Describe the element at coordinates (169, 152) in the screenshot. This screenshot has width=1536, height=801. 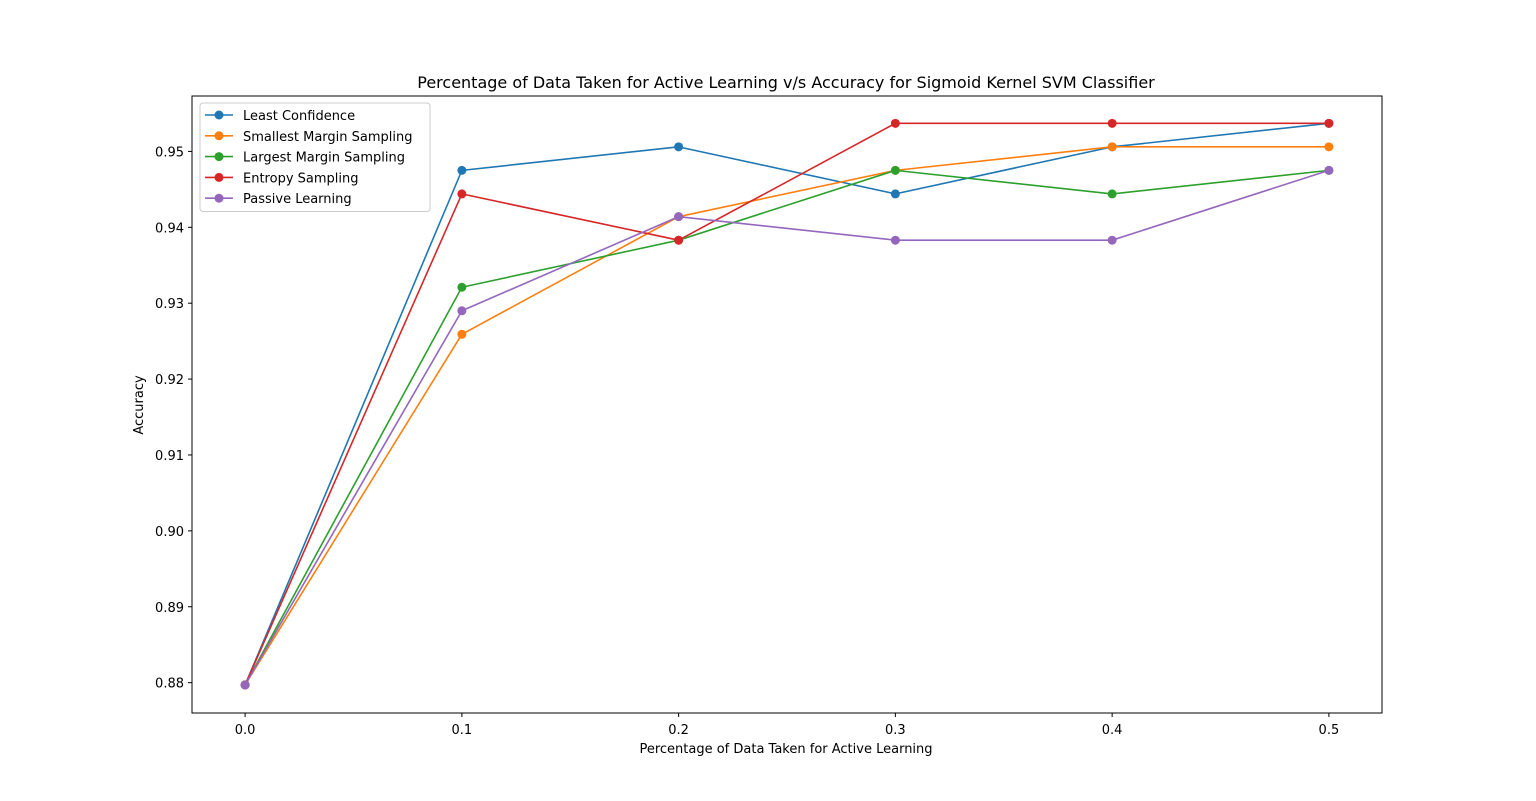
I see `y-tick-label: 0.95` at that location.